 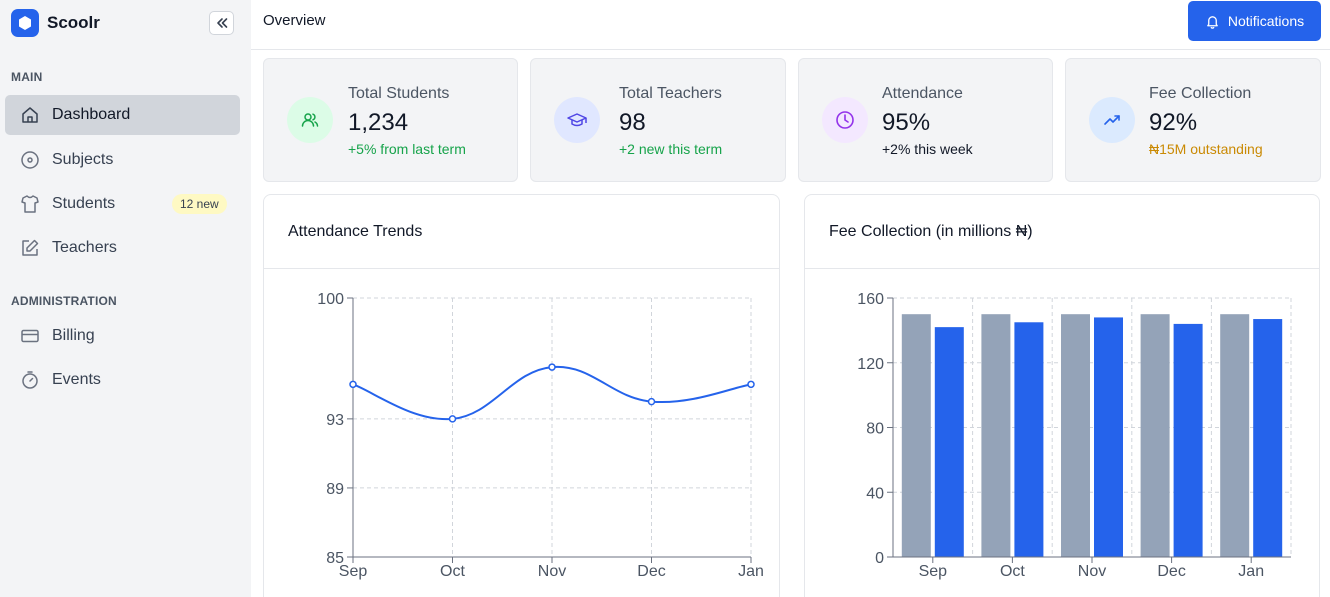 What do you see at coordinates (1062, 232) in the screenshot?
I see `panel-header: Fee Collection (in millions ₦)` at bounding box center [1062, 232].